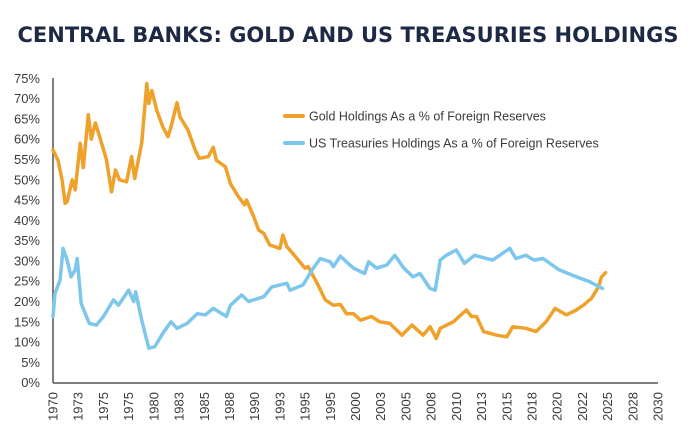 This screenshot has width=696, height=438. Describe the element at coordinates (27, 159) in the screenshot. I see `y-tick-label: 55%` at that location.